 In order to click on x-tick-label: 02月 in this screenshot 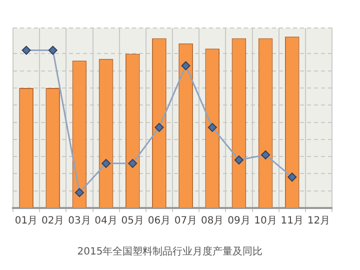, I will do `click(53, 221)`.